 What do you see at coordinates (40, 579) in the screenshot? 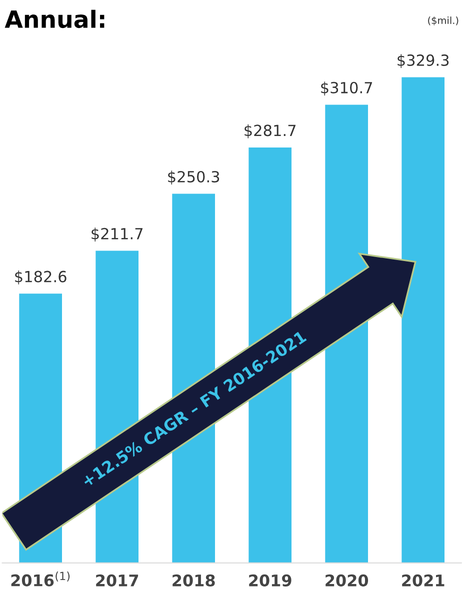
I see `x-tick-label: 2016$^{(1)}$` at bounding box center [40, 579].